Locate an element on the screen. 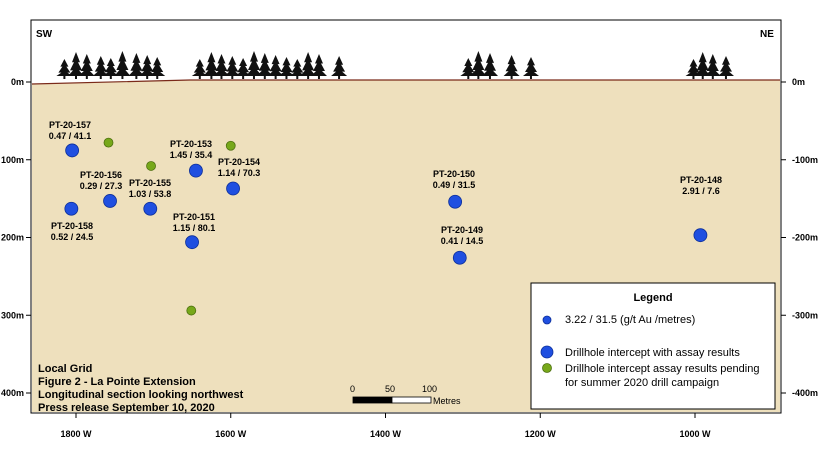  intercept-result-label: 1.03 / 53.8 is located at coordinates (150, 194).